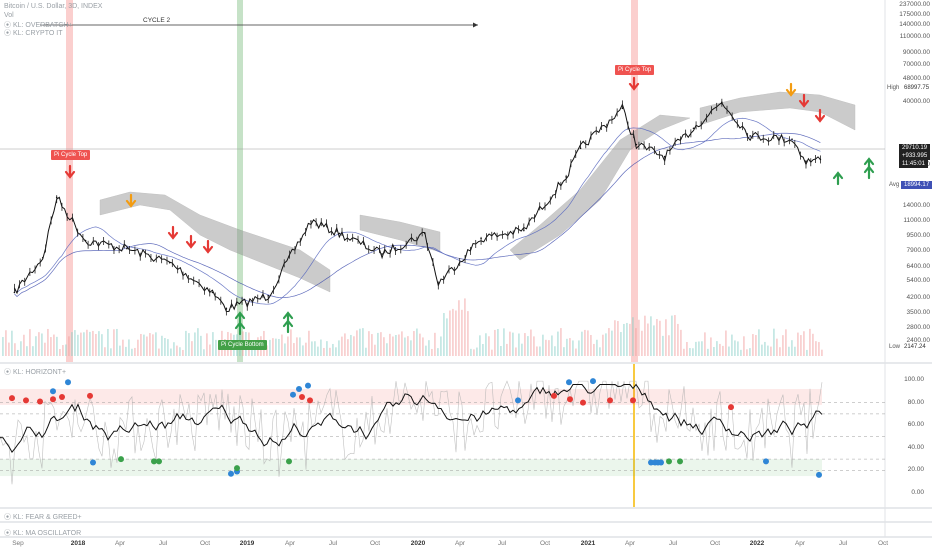  I want to click on price-tick-label: 140000.00, so click(914, 24).